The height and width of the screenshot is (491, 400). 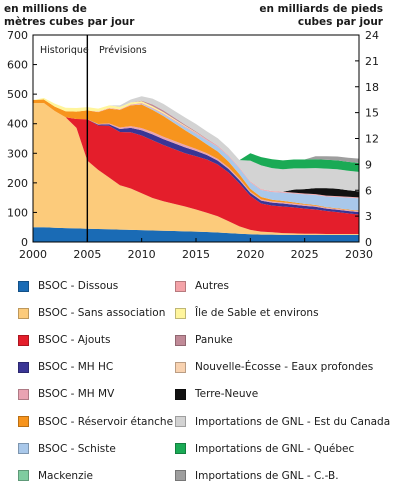 What do you see at coordinates (321, 9) in the screenshot?
I see `right-axis-unit-label-line1: en milliards de pieds` at bounding box center [321, 9].